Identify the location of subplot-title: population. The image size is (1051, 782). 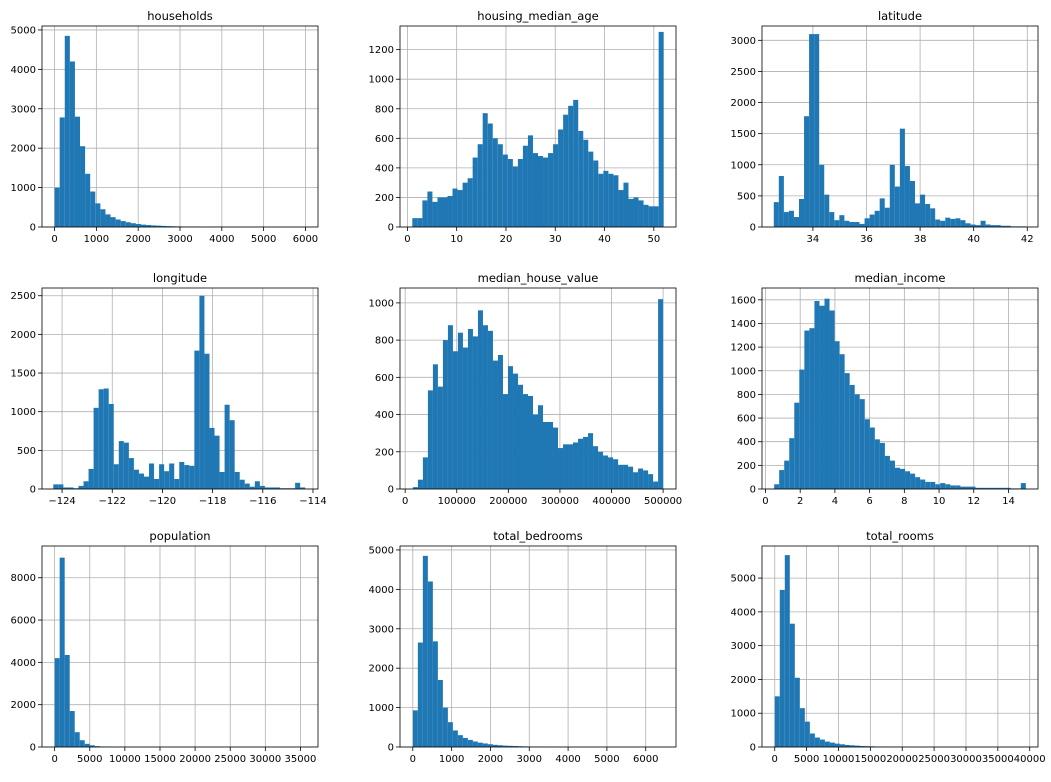
(179, 536).